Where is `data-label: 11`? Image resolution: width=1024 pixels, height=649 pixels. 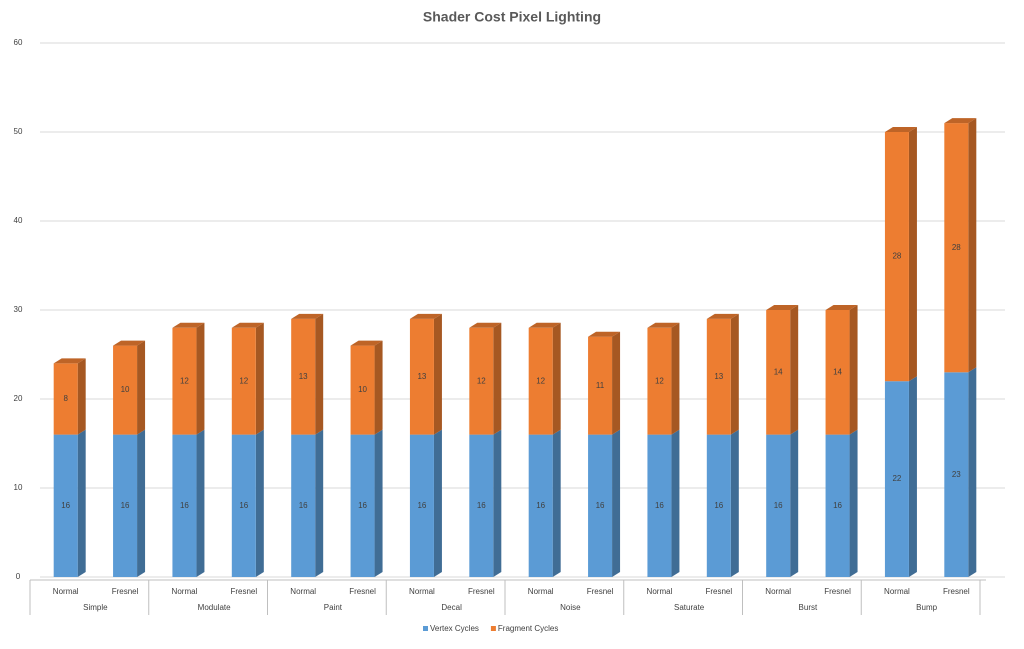
data-label: 11 is located at coordinates (600, 385).